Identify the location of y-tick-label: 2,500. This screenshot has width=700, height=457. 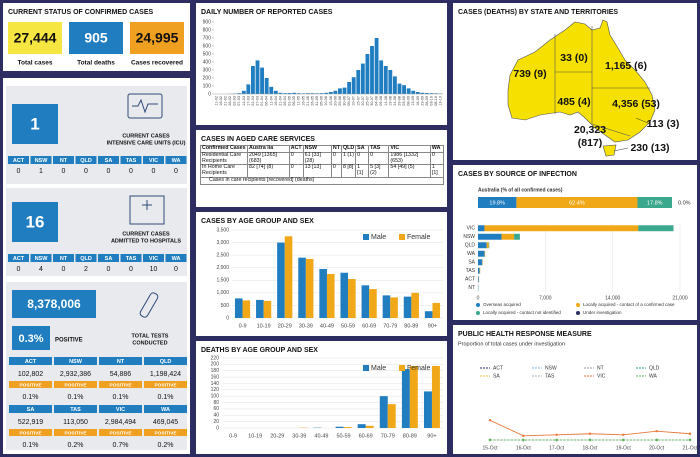
(222, 255).